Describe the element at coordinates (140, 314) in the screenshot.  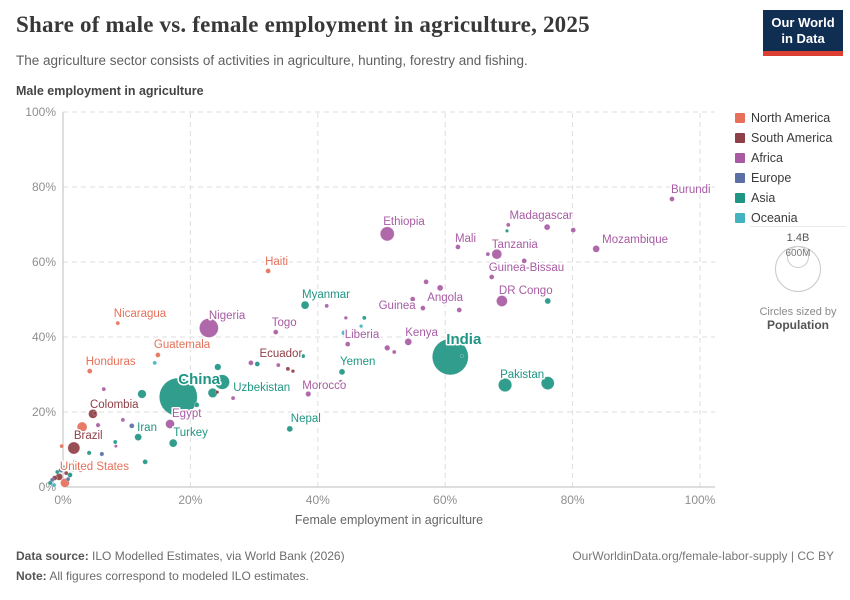
I see `country-label-nicaragua: Nicaragua` at that location.